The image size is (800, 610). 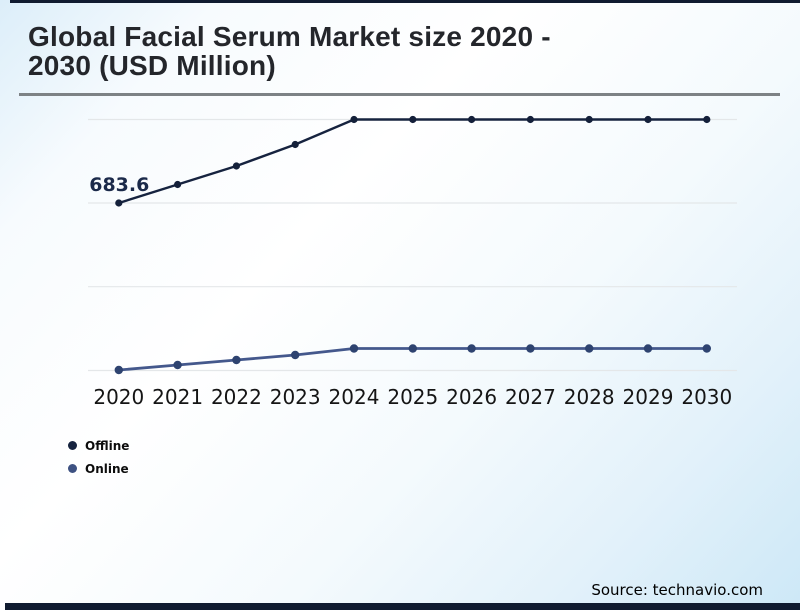 I want to click on online-marker-2021, so click(x=177, y=365).